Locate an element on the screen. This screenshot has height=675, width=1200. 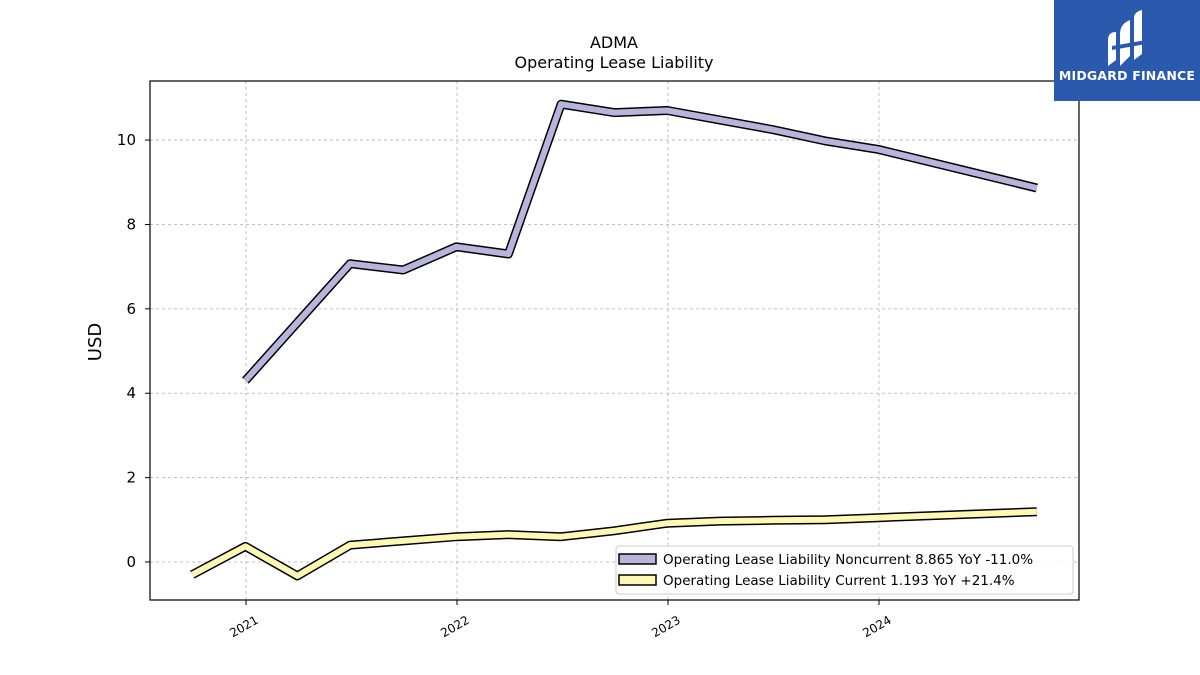
y-axis-label: USD is located at coordinates (95, 342).